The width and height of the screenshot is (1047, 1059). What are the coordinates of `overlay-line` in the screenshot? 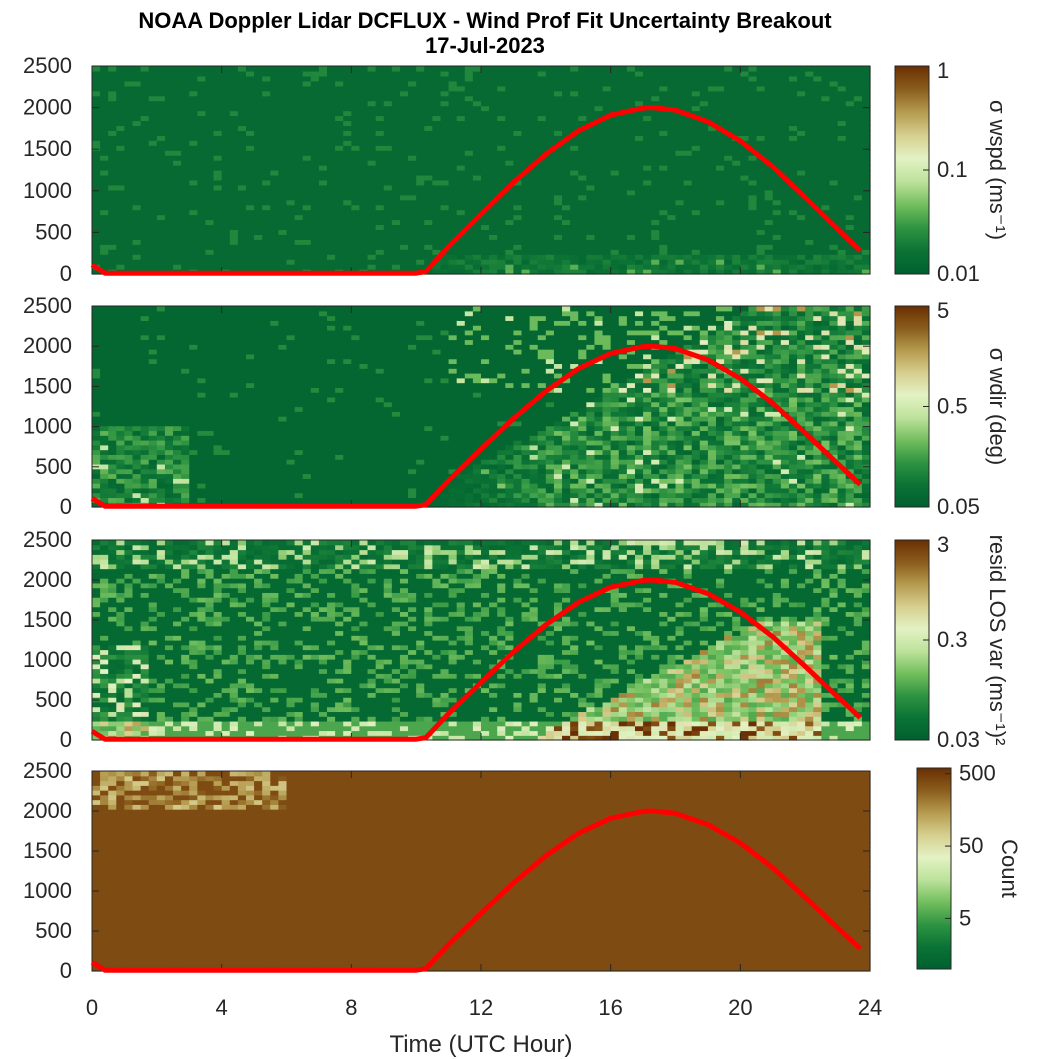 It's located at (476, 190).